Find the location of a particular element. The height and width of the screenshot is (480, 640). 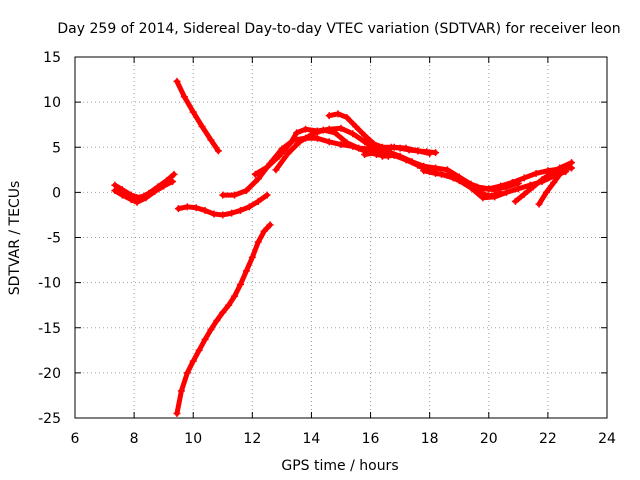

series-arc-5-rising-steep is located at coordinates (223, 319).